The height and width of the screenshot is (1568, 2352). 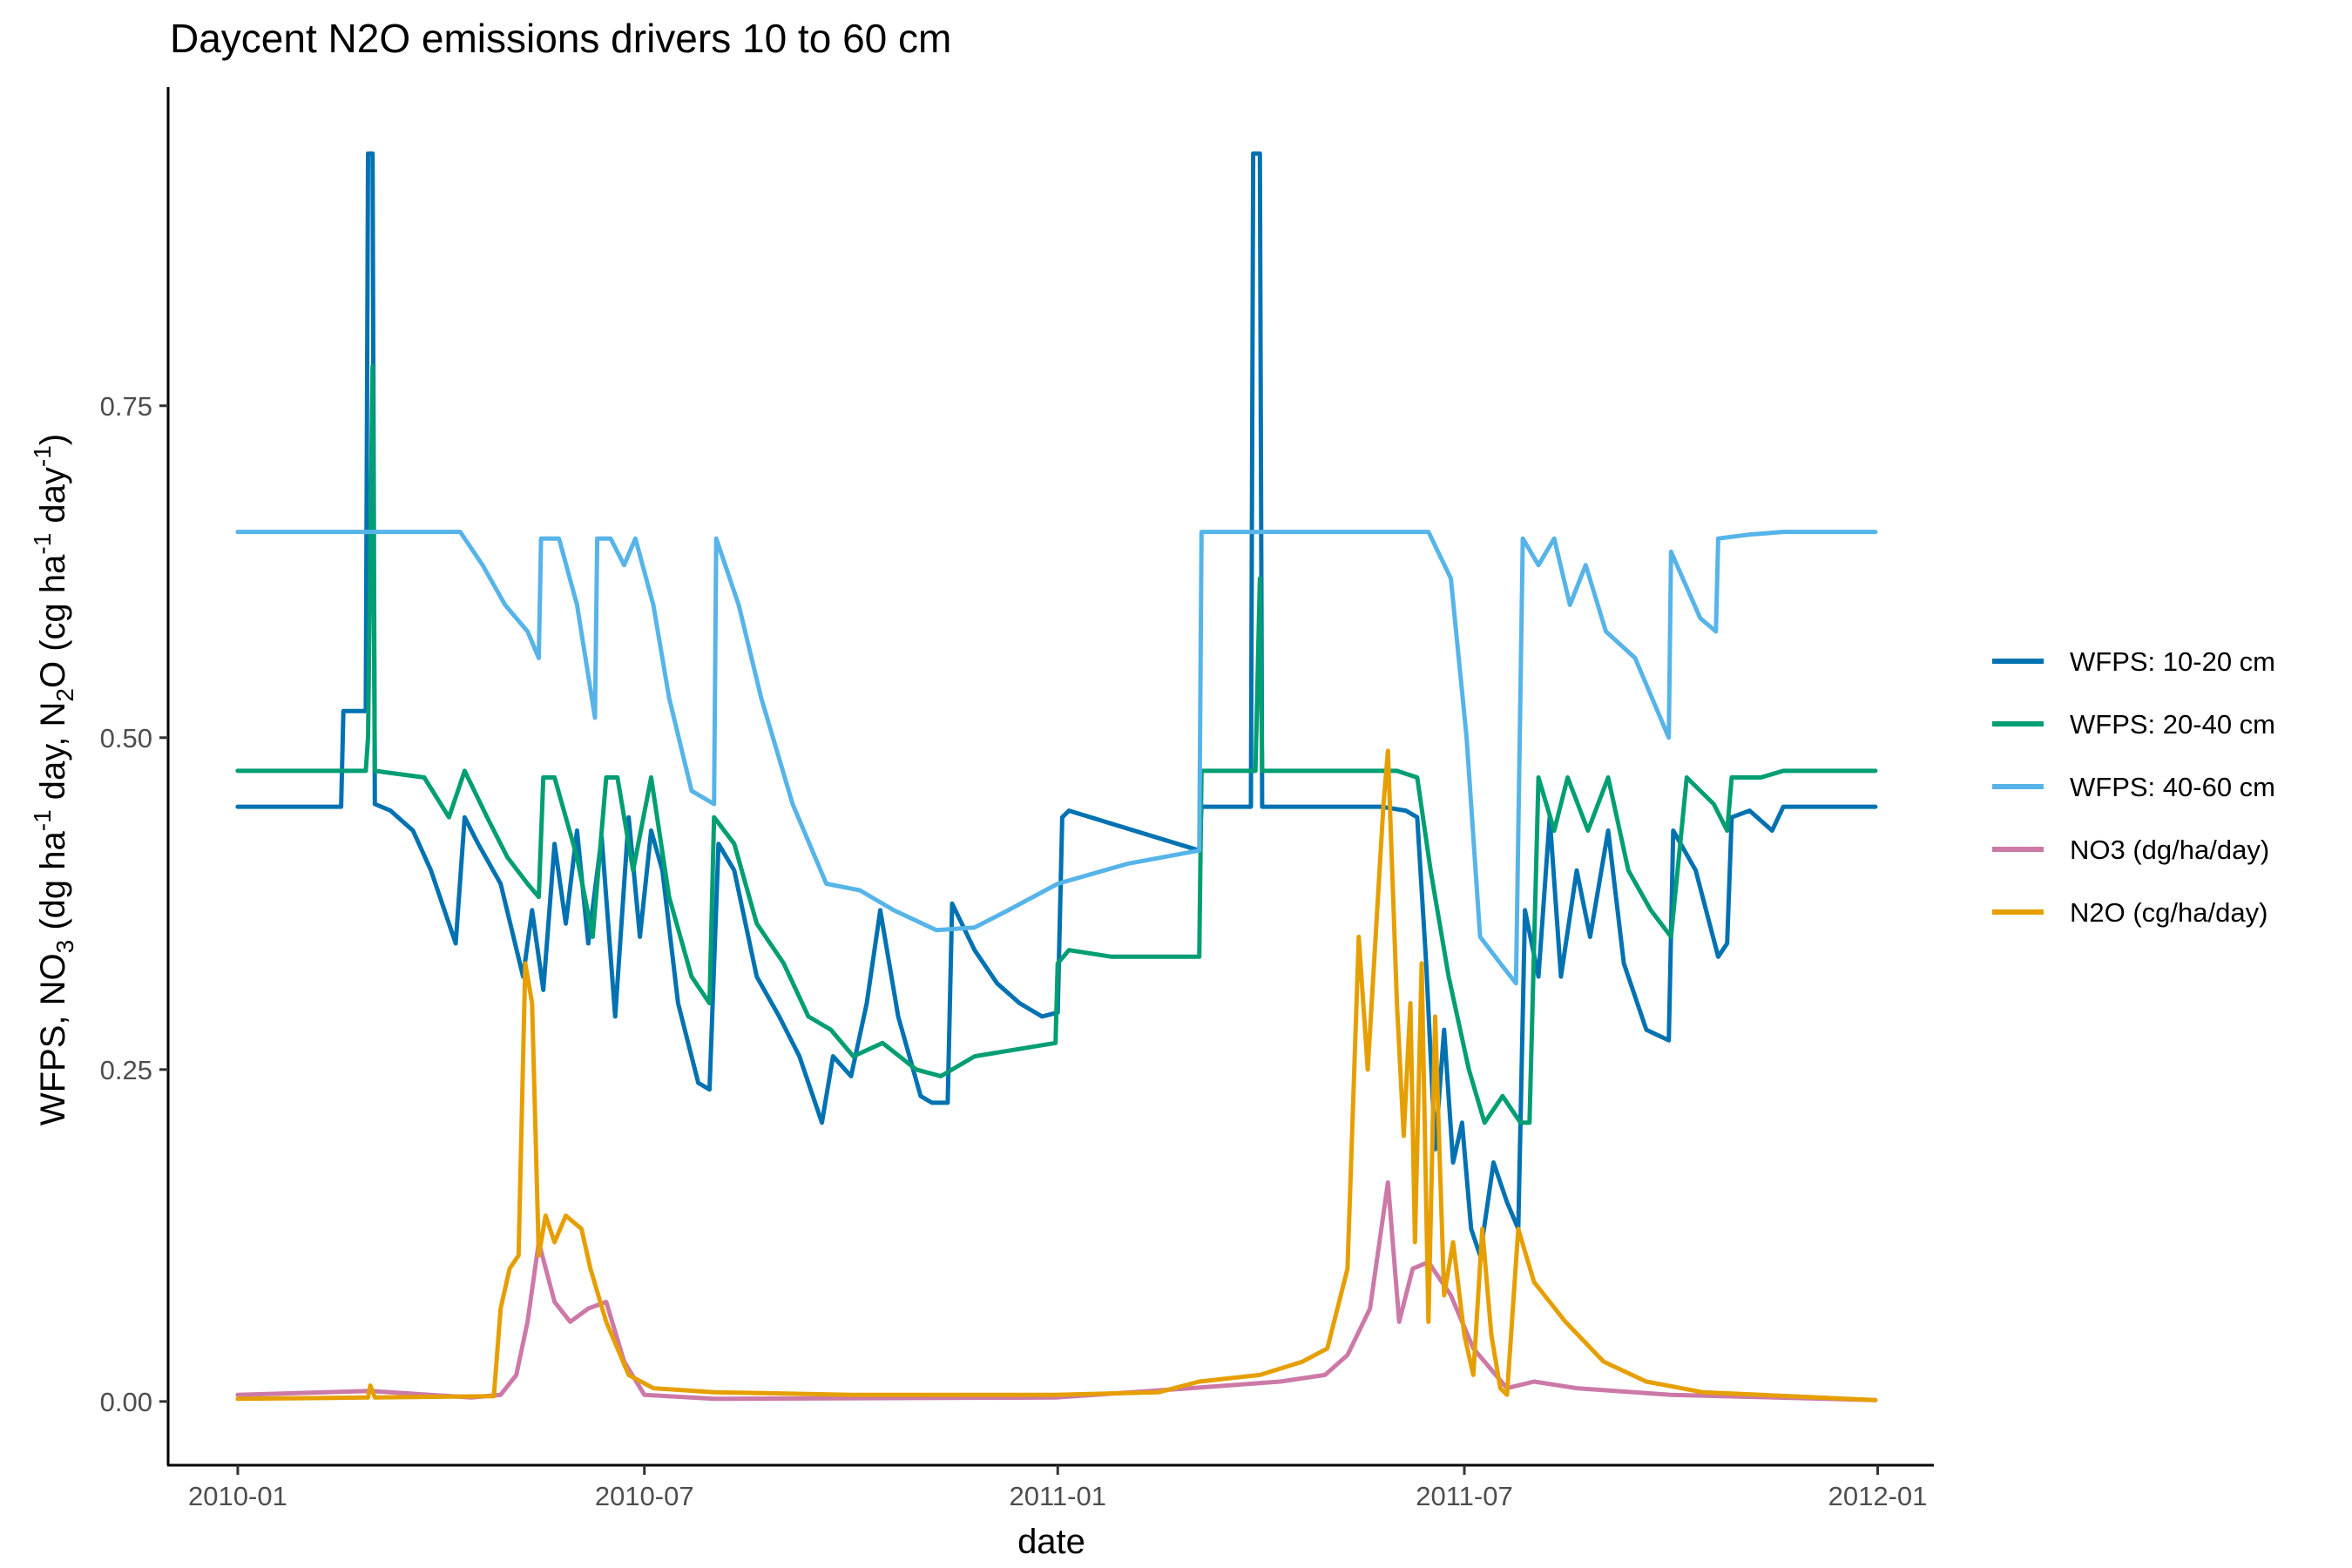 What do you see at coordinates (53, 621) in the screenshot?
I see `y-axis-label-text: O (cg ha` at bounding box center [53, 621].